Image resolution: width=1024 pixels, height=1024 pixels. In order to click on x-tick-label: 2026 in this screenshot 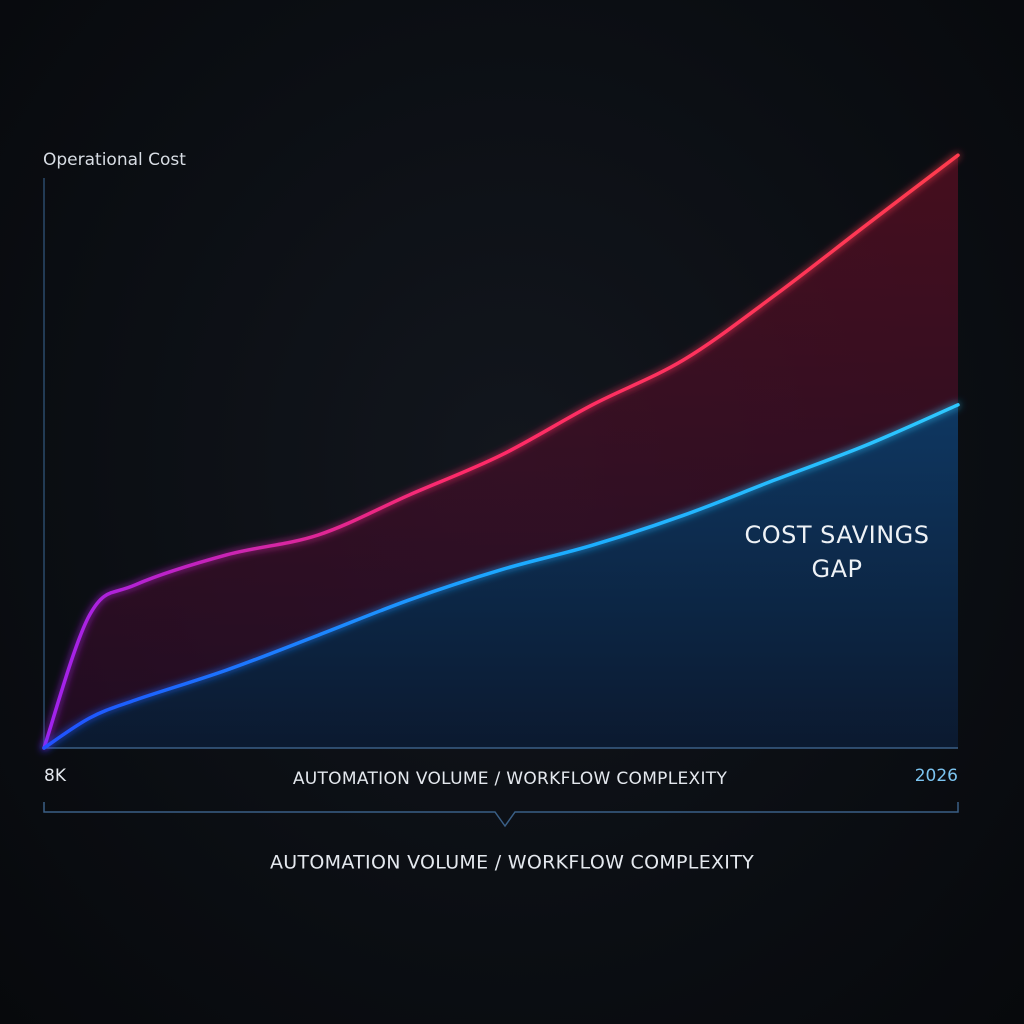, I will do `click(936, 776)`.